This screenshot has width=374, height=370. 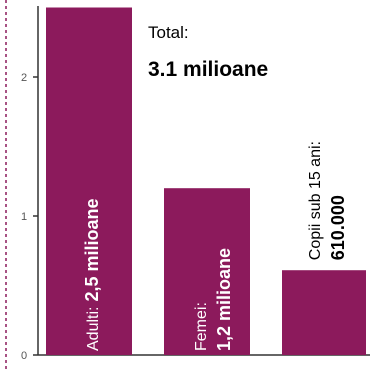 I want to click on bar-category-label: Femei:, so click(x=201, y=326).